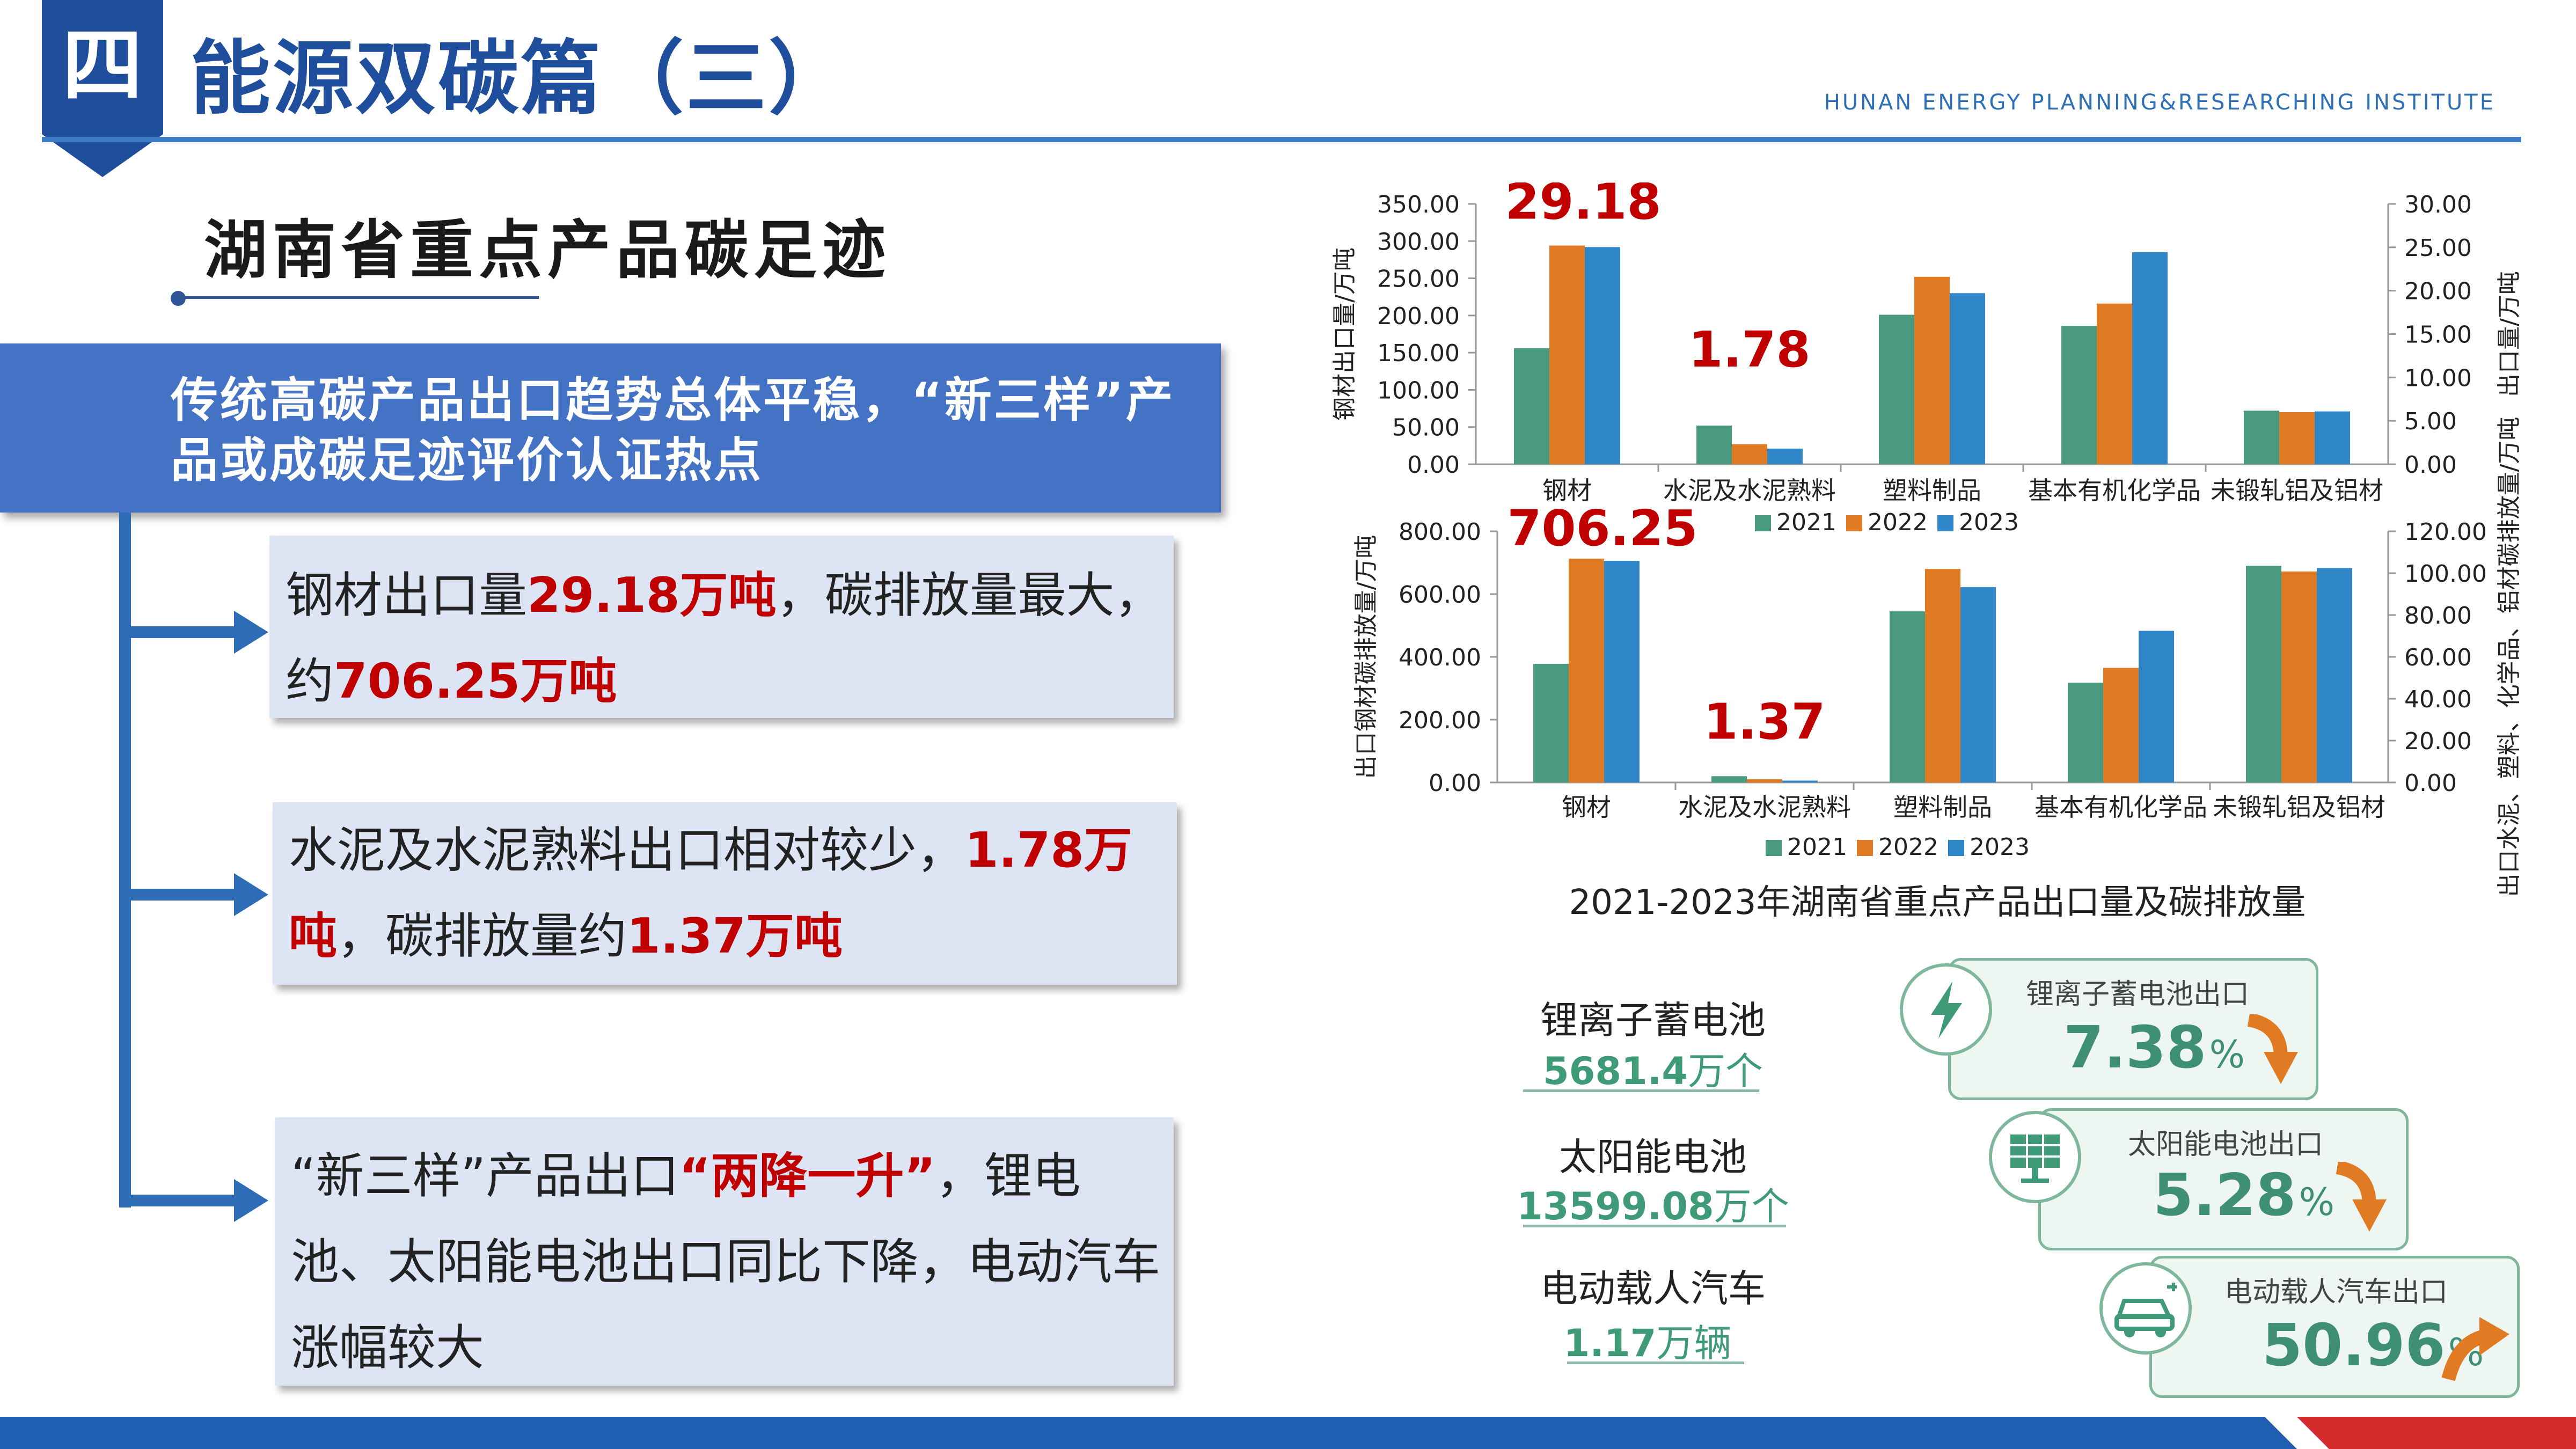 Image resolution: width=2576 pixels, height=1449 pixels. I want to click on stat-box-solar, so click(2223, 1179).